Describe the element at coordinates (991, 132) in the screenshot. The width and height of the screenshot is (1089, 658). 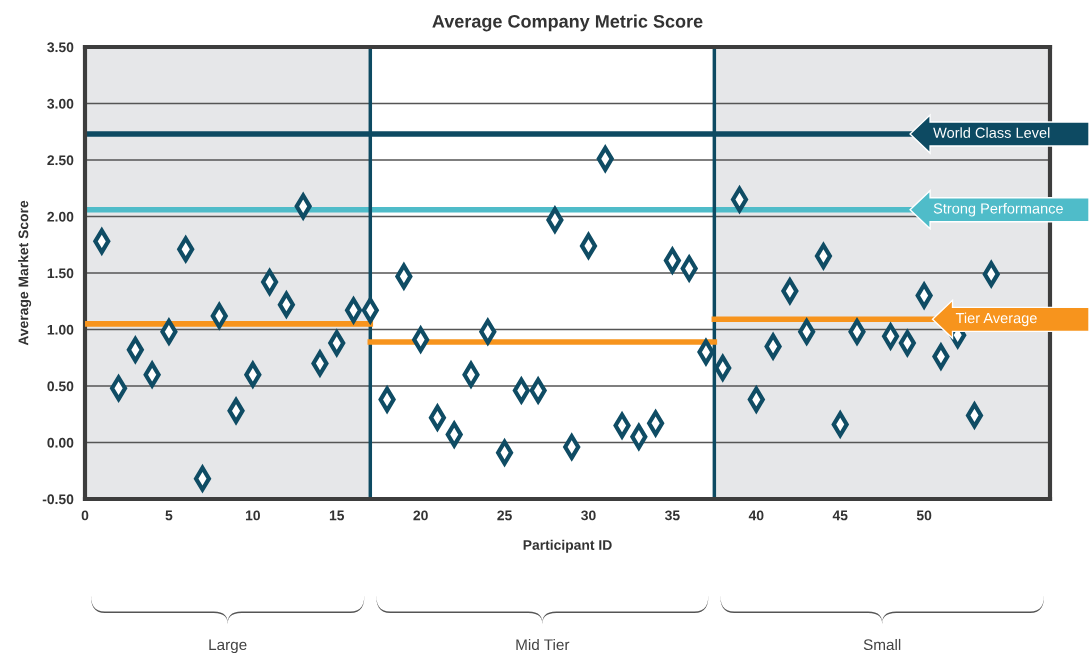
I see `ref-line-label: World Class Level` at that location.